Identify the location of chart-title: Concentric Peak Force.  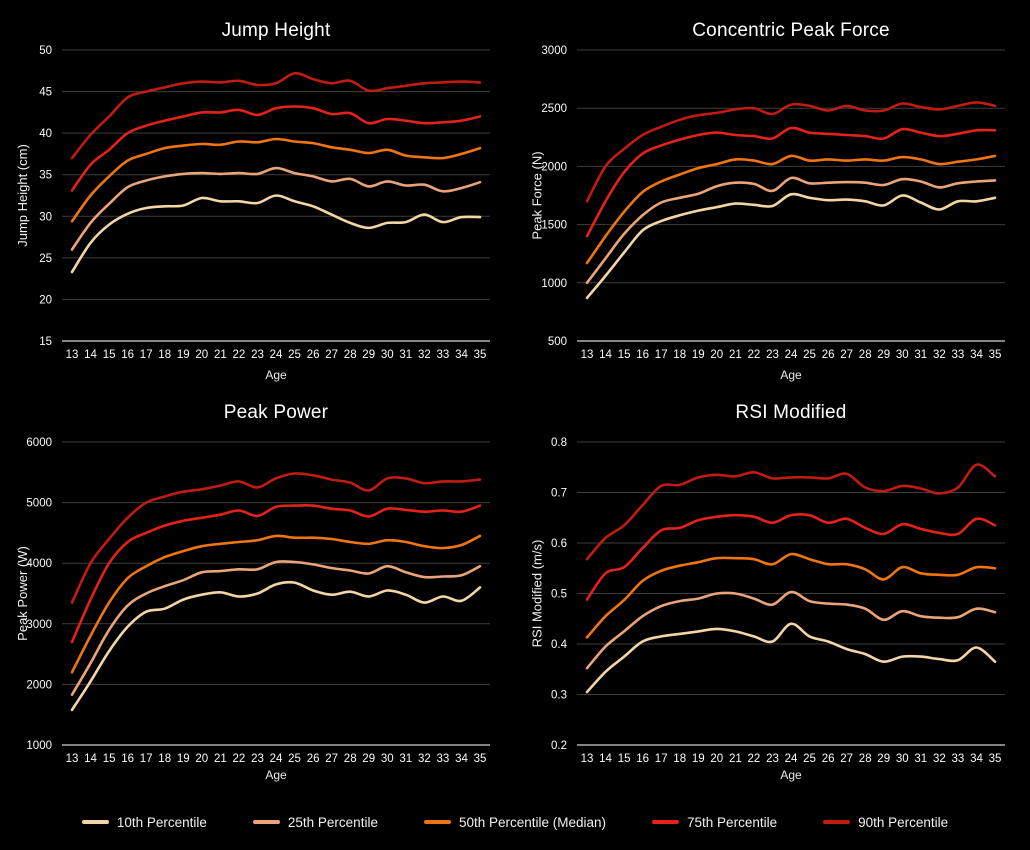
(791, 30).